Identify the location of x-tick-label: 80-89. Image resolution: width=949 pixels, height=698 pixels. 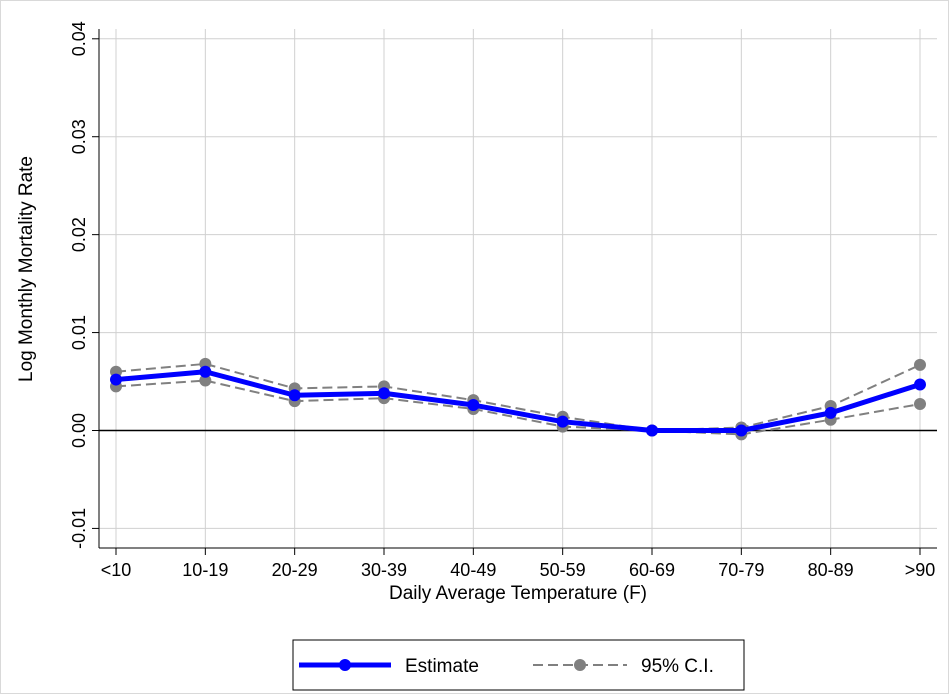
(831, 570).